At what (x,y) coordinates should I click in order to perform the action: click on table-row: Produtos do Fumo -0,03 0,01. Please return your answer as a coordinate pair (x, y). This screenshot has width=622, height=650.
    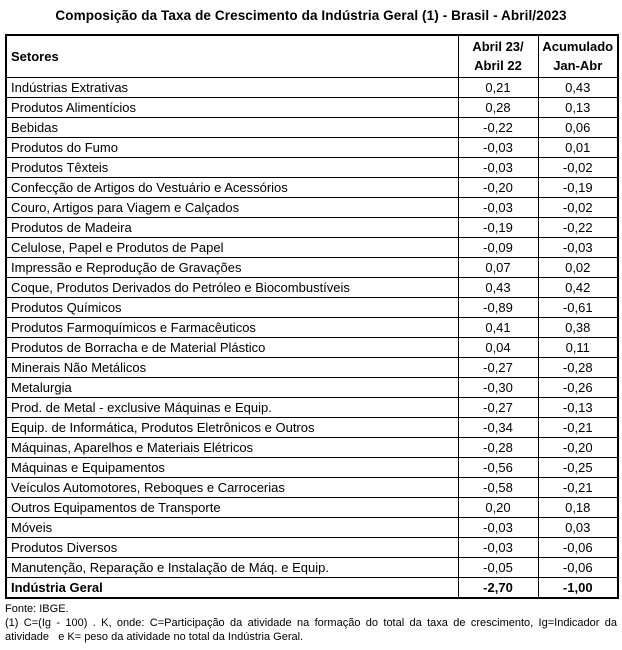
    Looking at the image, I should click on (312, 147).